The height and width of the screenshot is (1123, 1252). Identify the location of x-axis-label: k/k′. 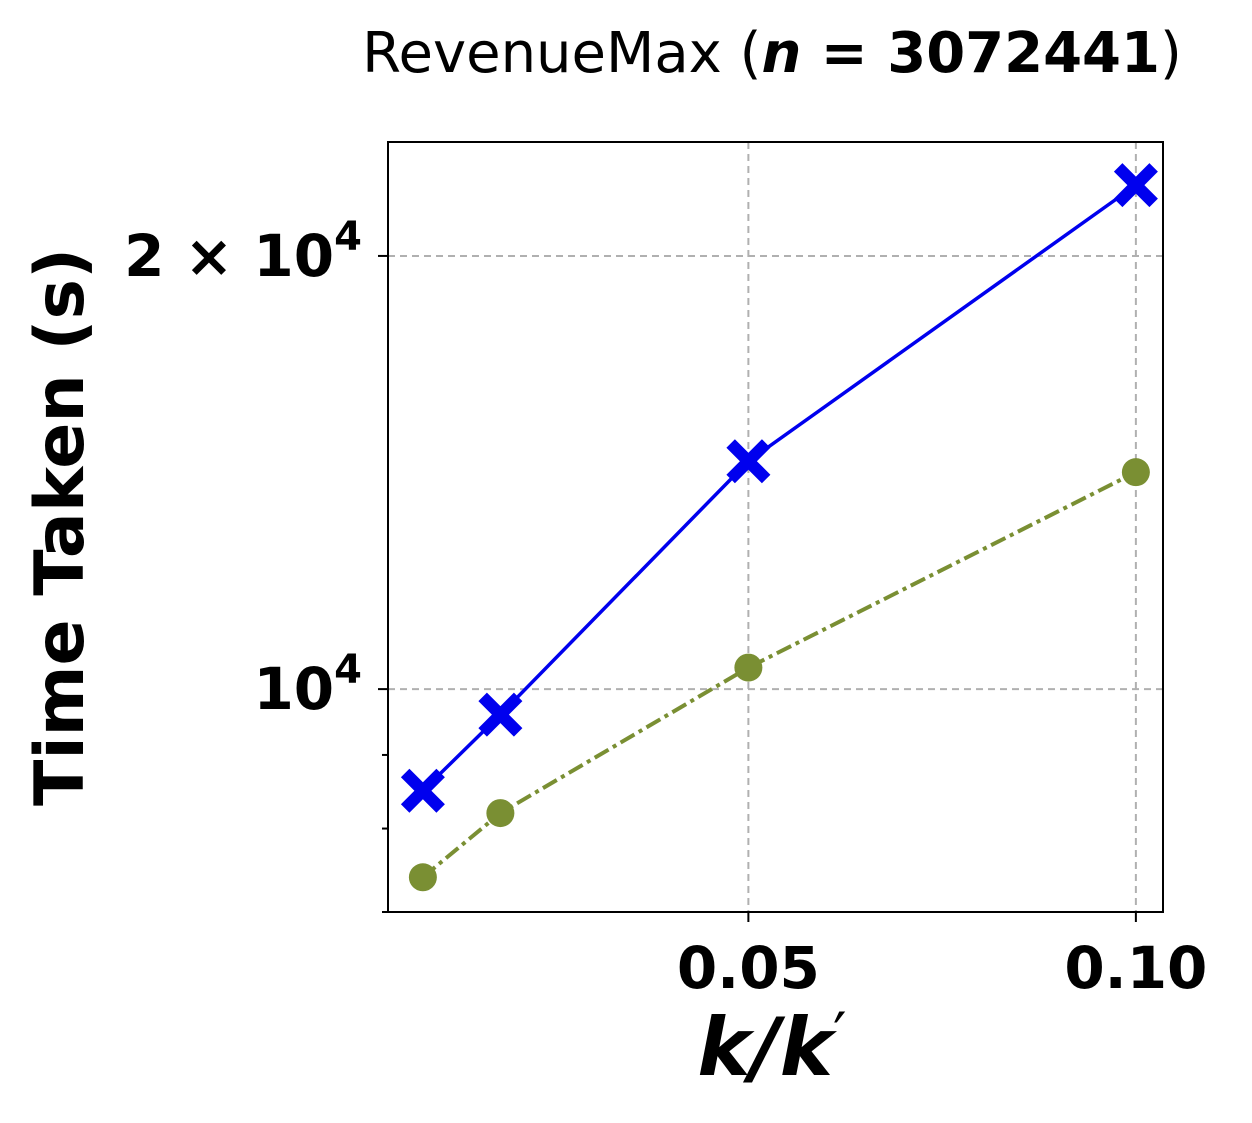
(771, 1047).